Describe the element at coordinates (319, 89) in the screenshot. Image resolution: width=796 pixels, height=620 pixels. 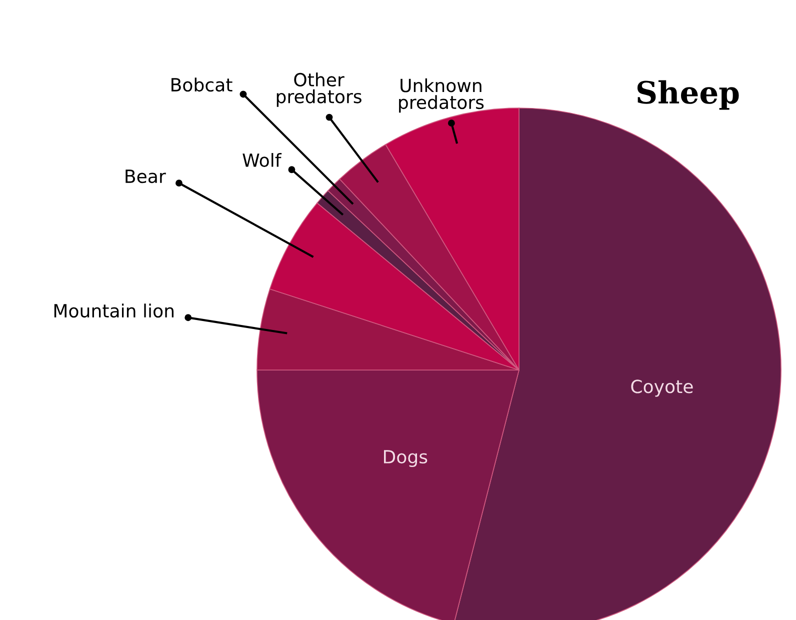
I see `slice-label: Other predators` at that location.